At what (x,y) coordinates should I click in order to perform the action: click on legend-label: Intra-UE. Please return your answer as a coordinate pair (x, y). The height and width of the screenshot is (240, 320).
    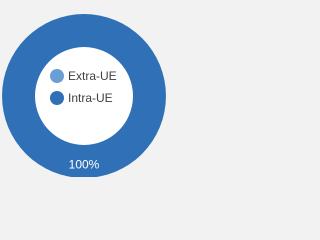
    Looking at the image, I should click on (90, 98).